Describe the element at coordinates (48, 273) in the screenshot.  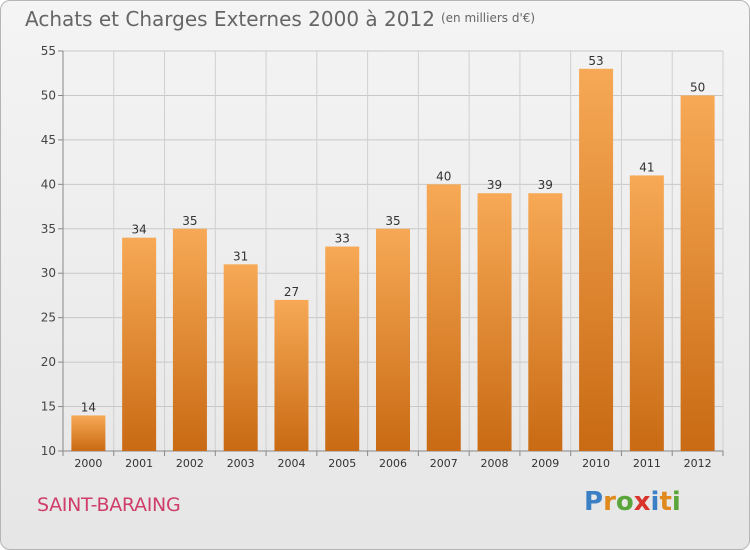
I see `y-tick-label: 30` at that location.